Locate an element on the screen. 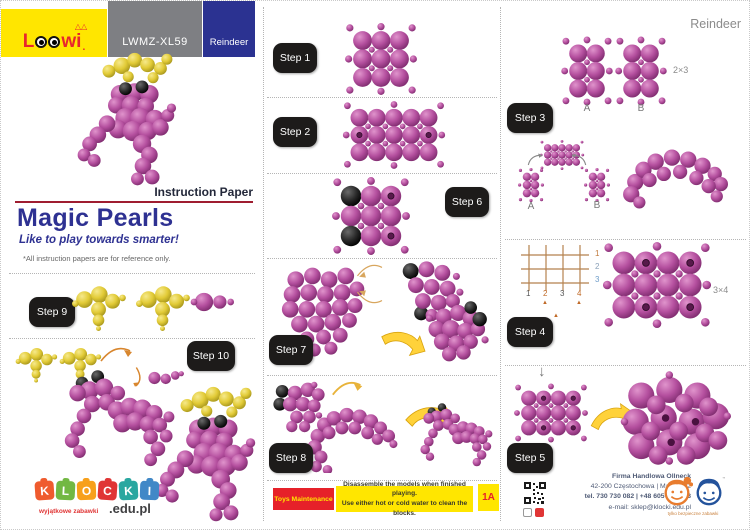 Image resolution: width=750 pixels, height=530 pixels. finished-reindeer-image is located at coordinates (131, 120).